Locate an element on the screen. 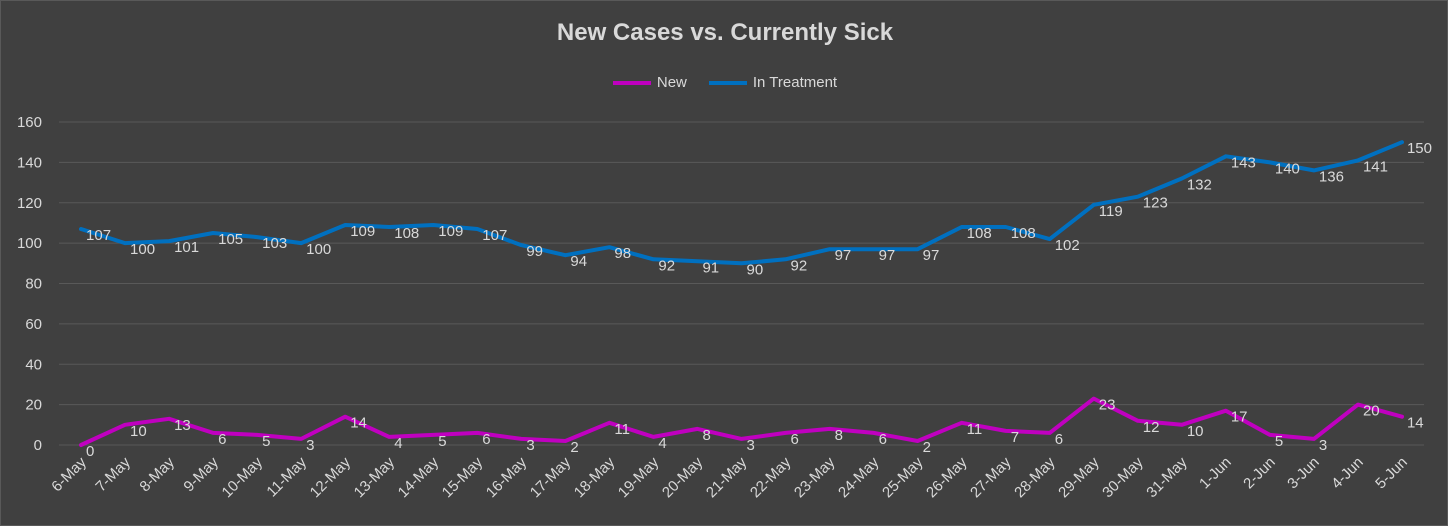  data-label-in-treatment: 103 is located at coordinates (274, 243).